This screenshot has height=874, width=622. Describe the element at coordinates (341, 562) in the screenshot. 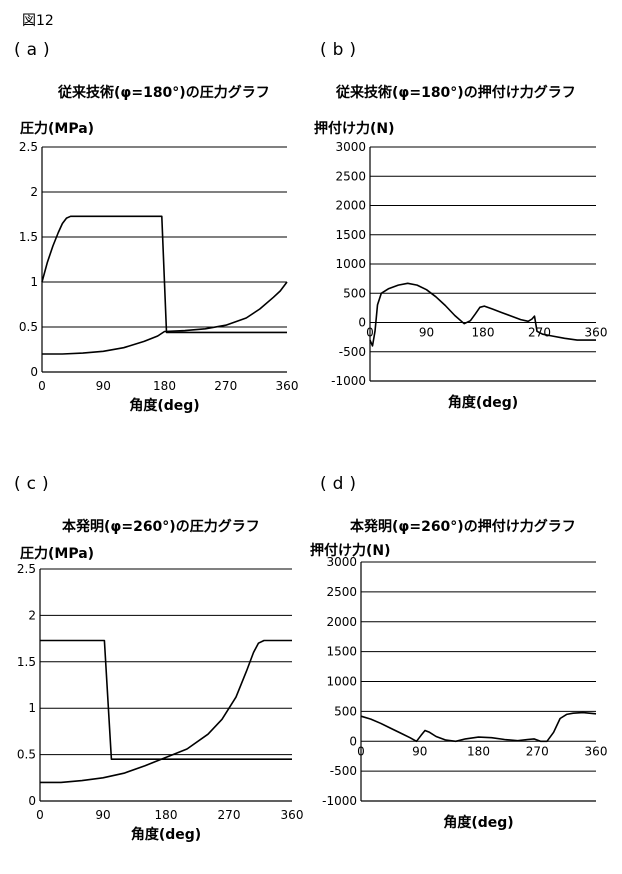

I see `panel-d-ytick-label: 3000` at that location.